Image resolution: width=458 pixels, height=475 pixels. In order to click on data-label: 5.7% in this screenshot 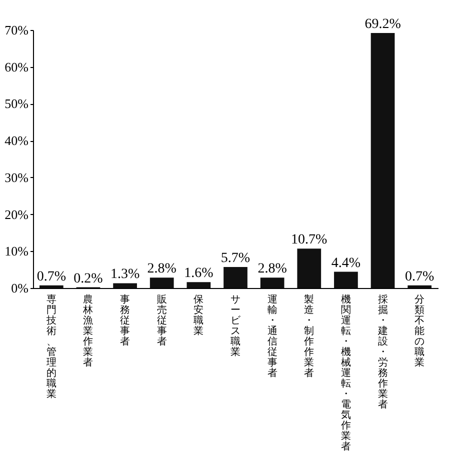, I will do `click(235, 258)`.